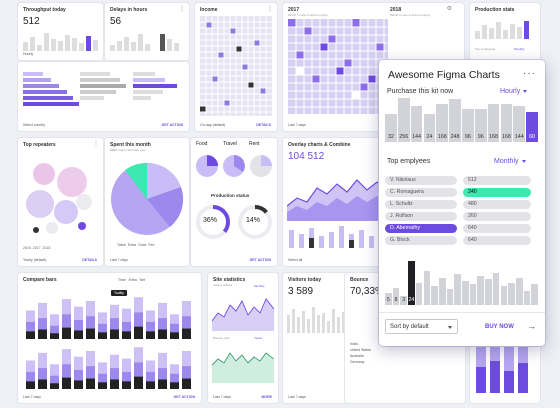 The height and width of the screenshot is (408, 560). Describe the element at coordinates (59, 198) in the screenshot. I see `bubble-chart` at that location.